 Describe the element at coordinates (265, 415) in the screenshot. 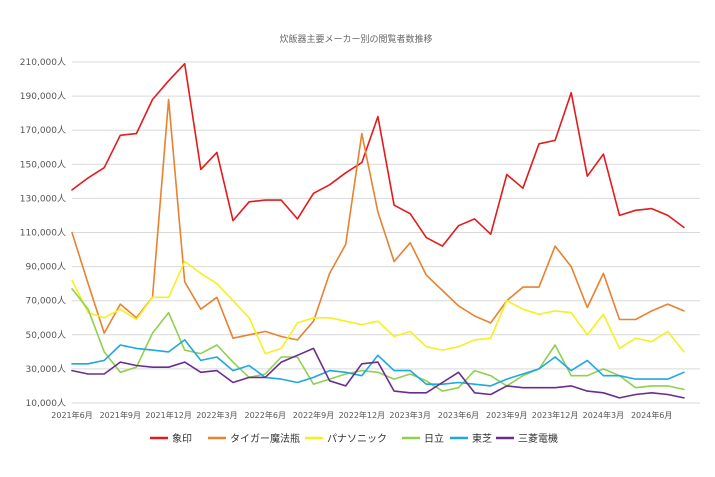

I see `x-tick-label: 2022年6月` at that location.